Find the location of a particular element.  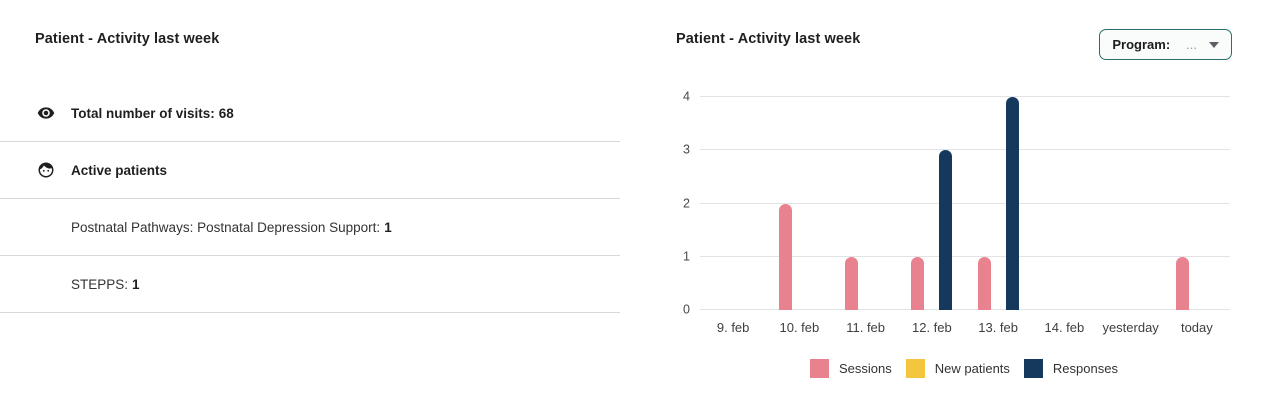

bar-sessions-today is located at coordinates (1183, 283).